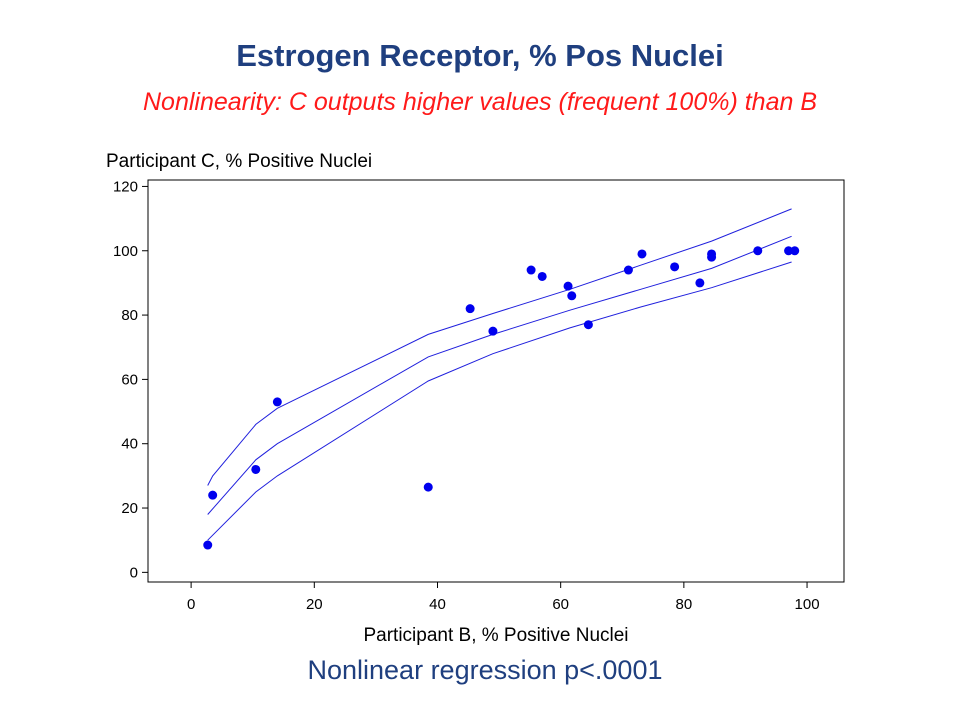  Describe the element at coordinates (485, 670) in the screenshot. I see `footer-note: Nonlinear regression p<.0001` at that location.